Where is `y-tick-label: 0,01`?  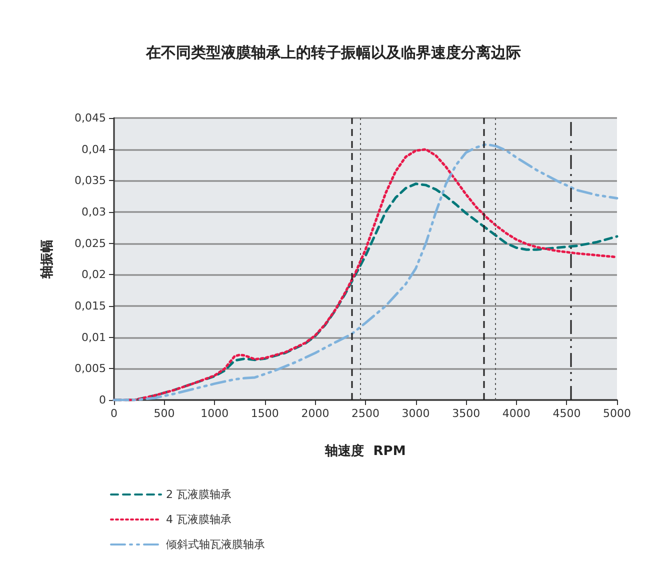
y-tick-label: 0,01 is located at coordinates (94, 337).